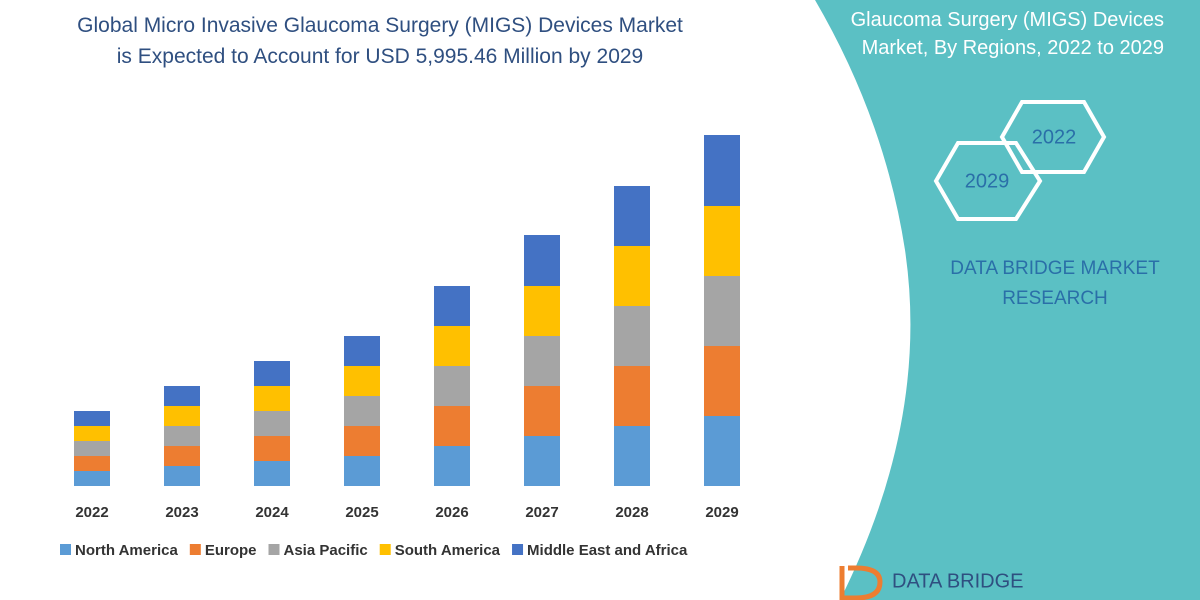  I want to click on x-tick-label: 2028, so click(631, 512).